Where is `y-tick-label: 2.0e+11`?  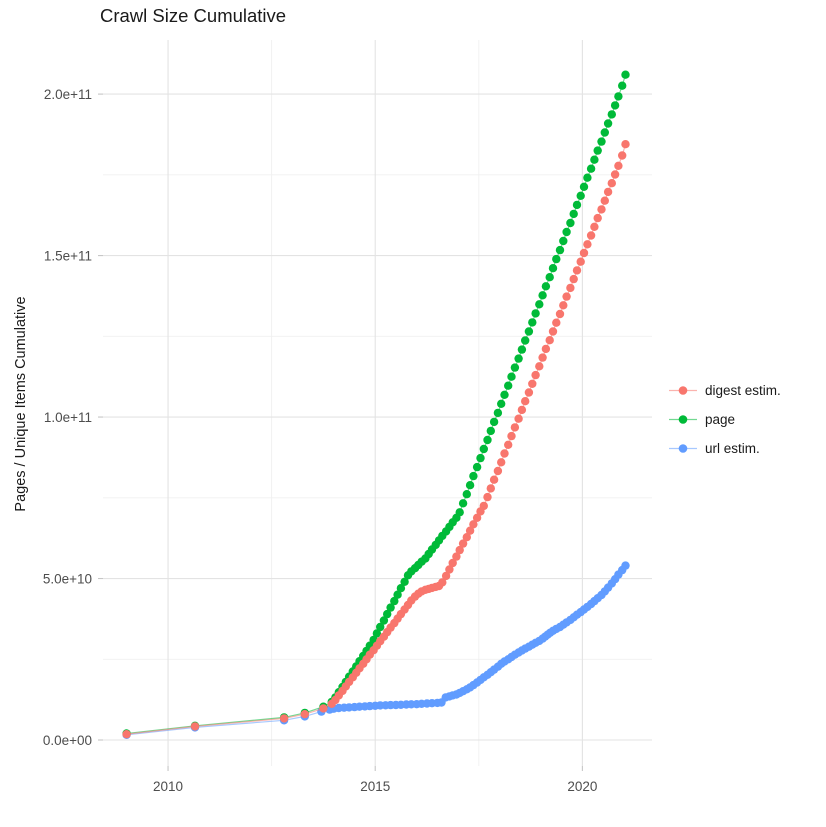 y-tick-label: 2.0e+11 is located at coordinates (68, 94).